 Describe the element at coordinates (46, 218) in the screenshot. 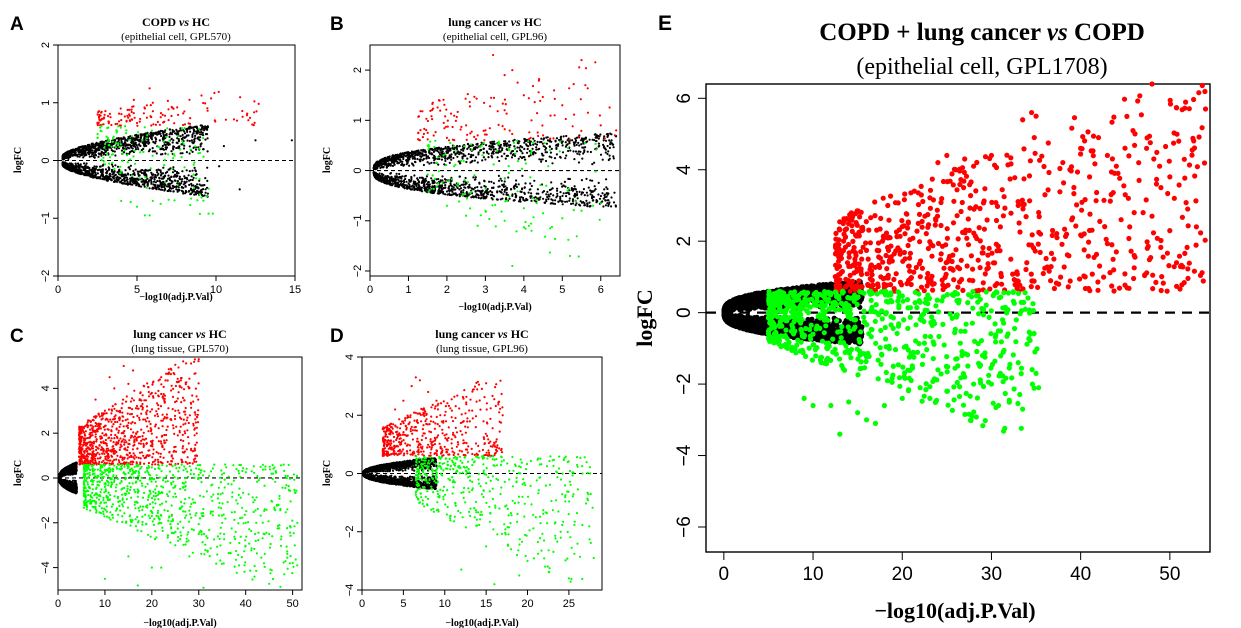

I see `y-tick-label: −1` at that location.